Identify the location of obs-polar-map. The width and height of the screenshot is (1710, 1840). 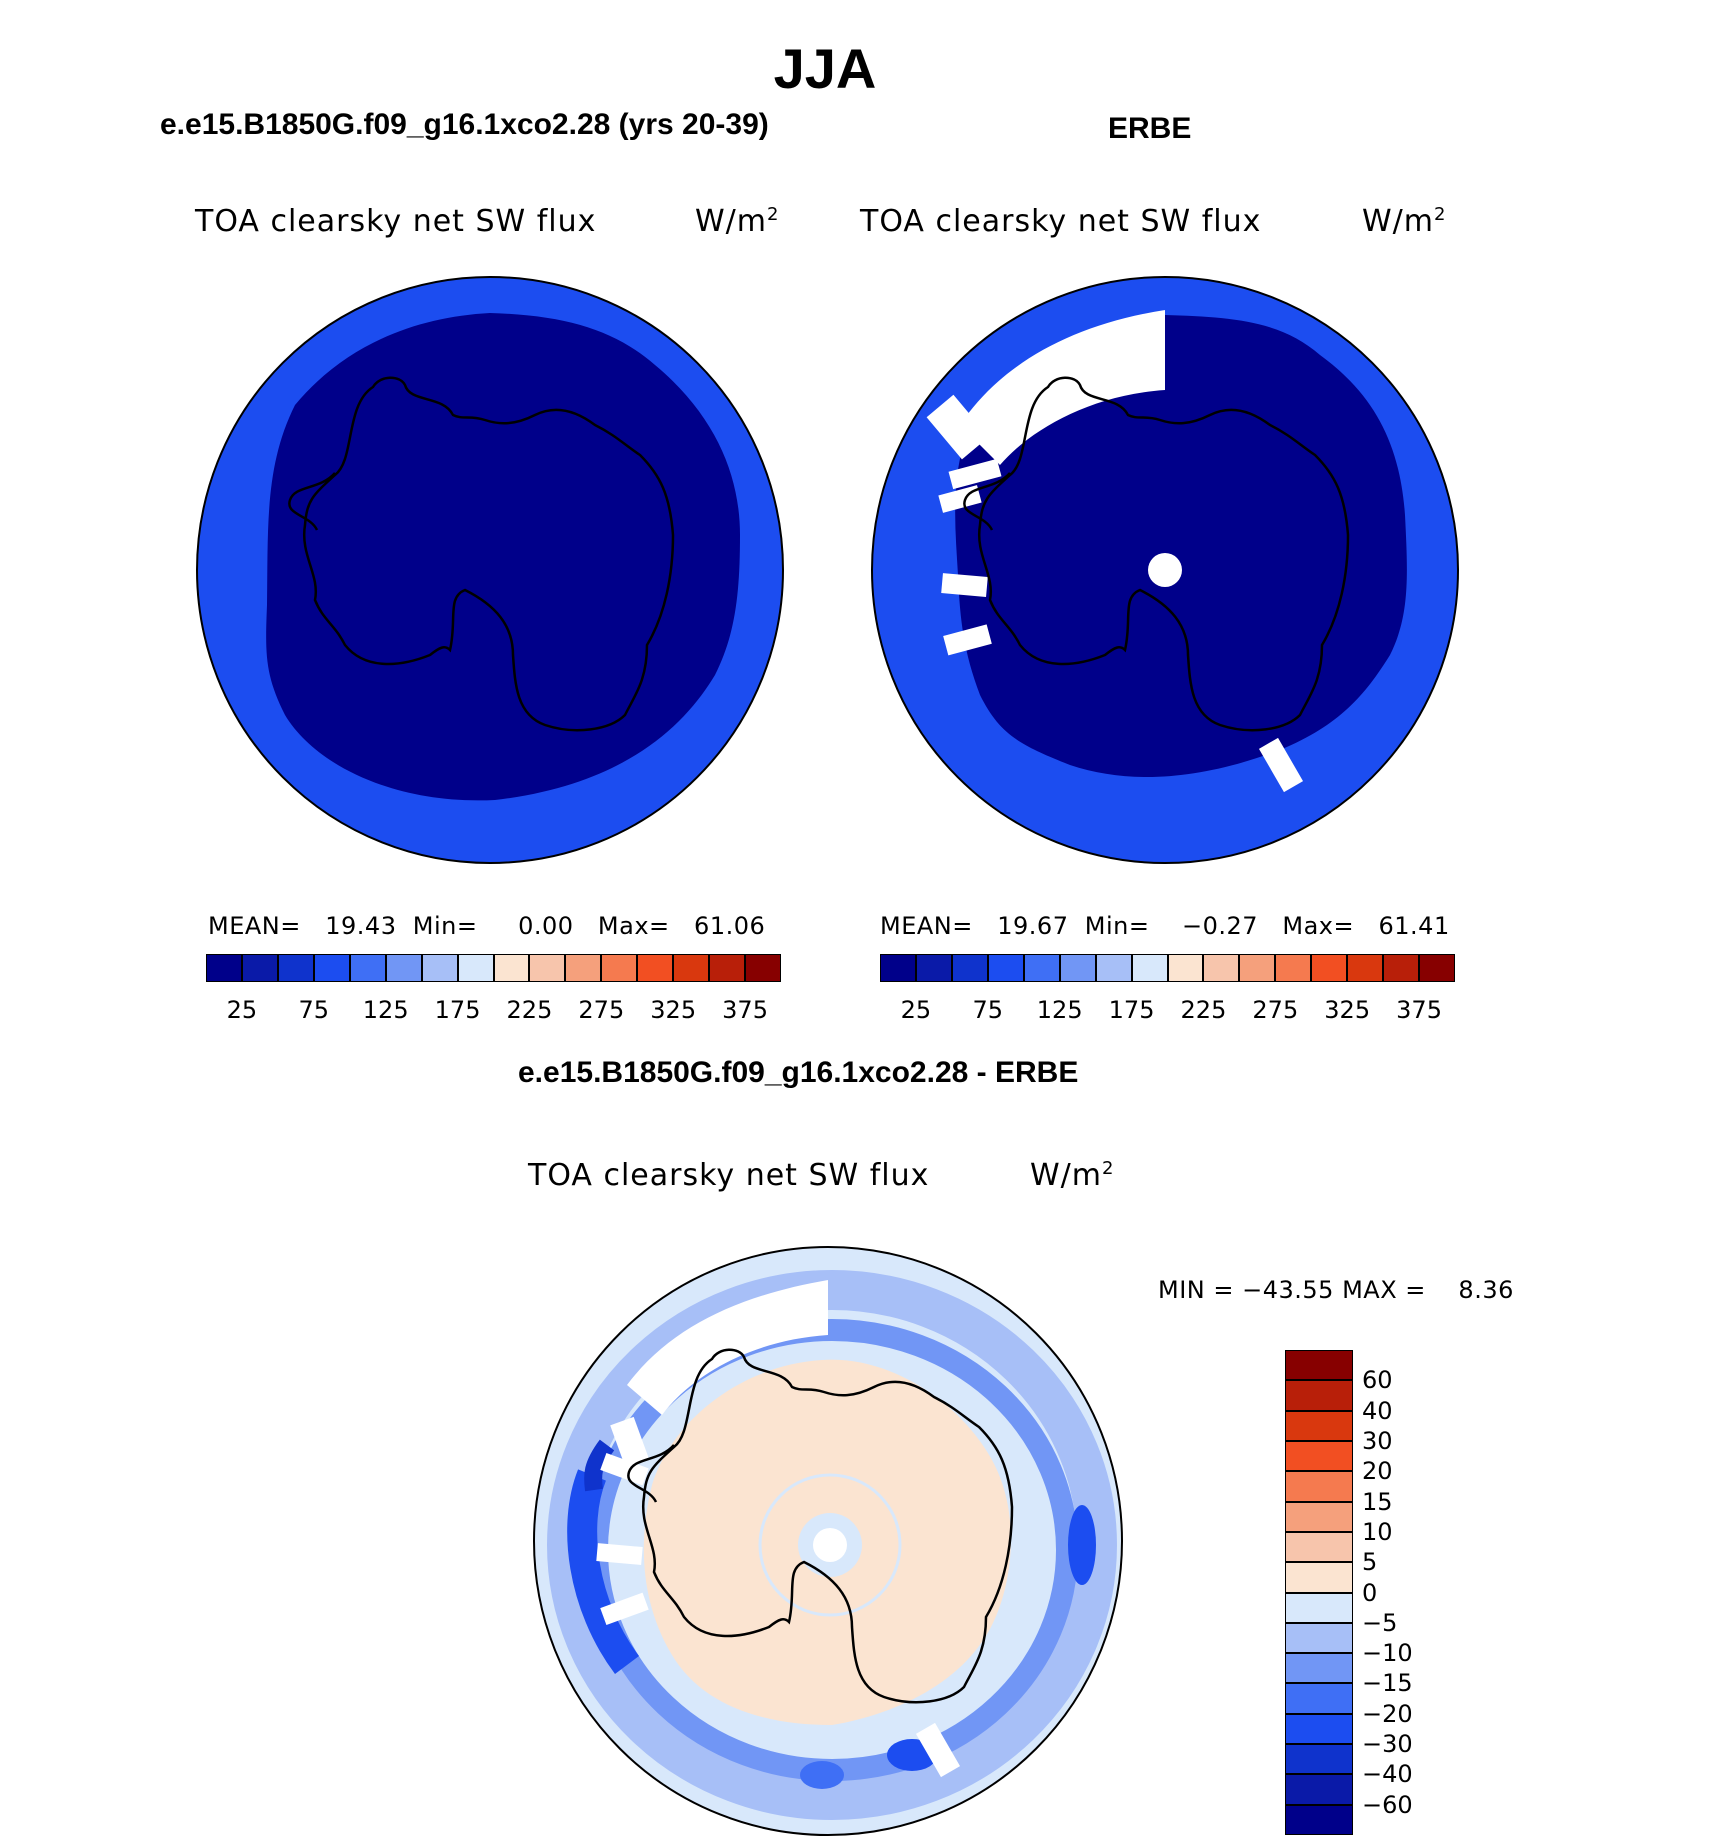
(1165, 570).